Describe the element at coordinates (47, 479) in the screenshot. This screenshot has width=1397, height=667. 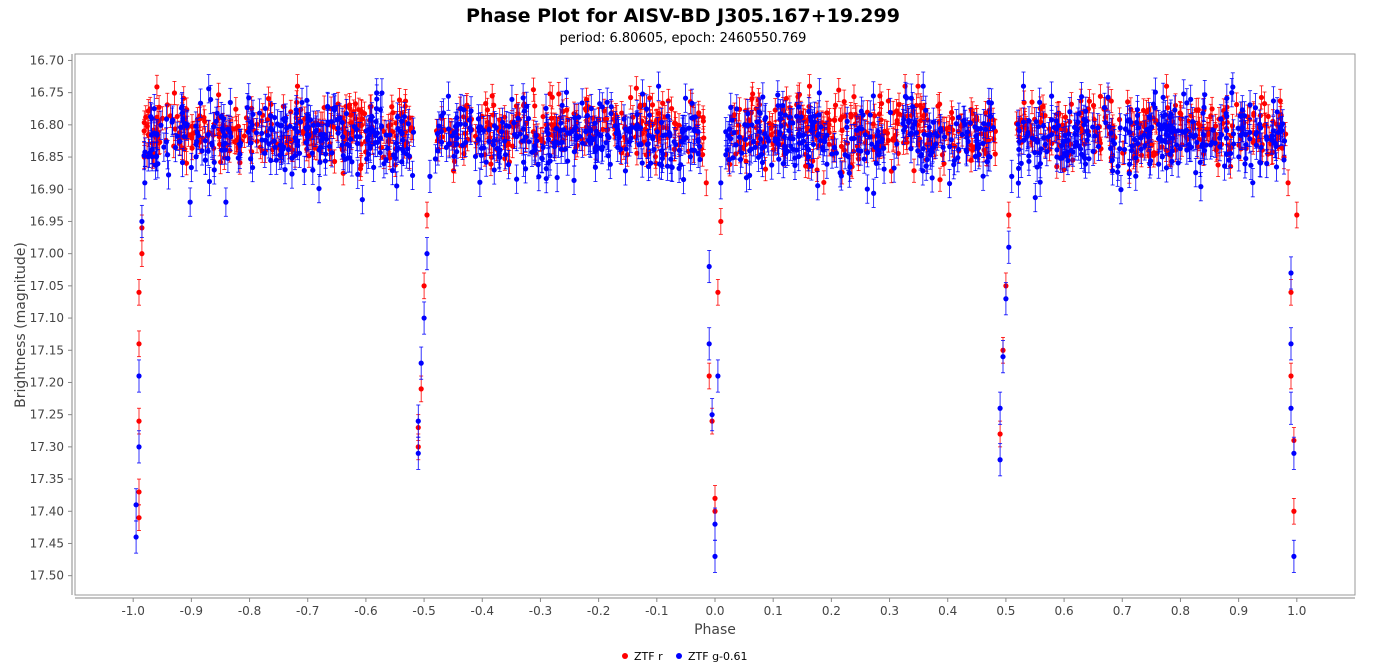
I see `y-tick-label: 17.35` at that location.